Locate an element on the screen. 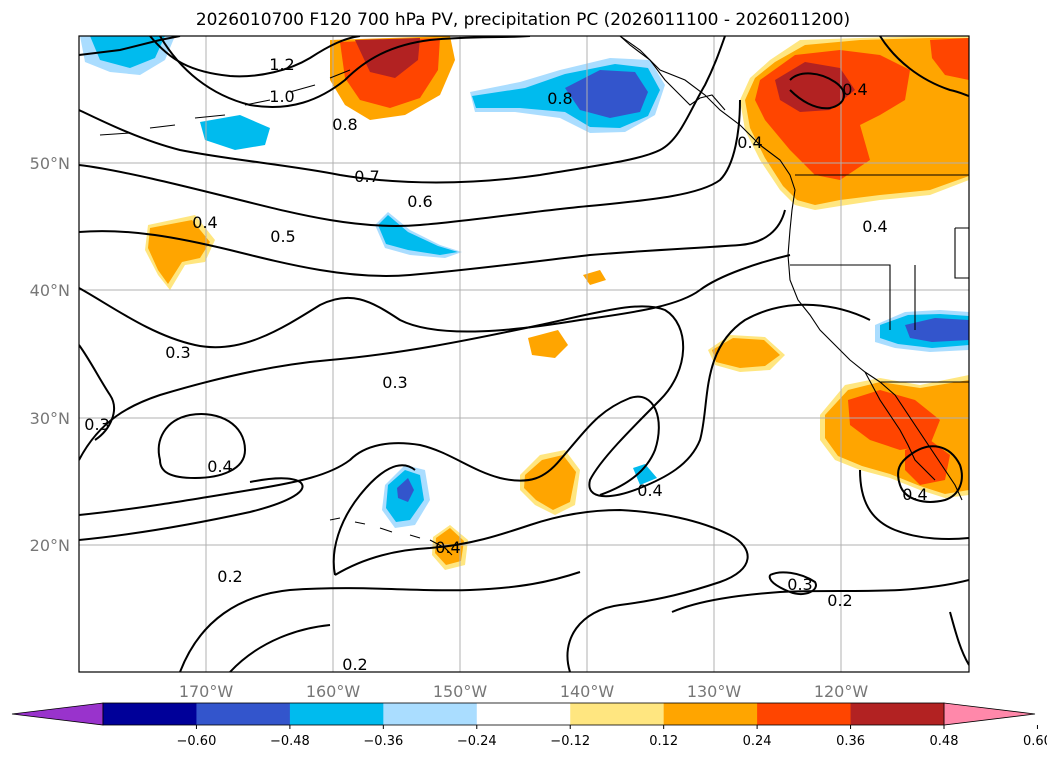 This screenshot has width=1047, height=765. coastline-alaska is located at coordinates (672, 73).